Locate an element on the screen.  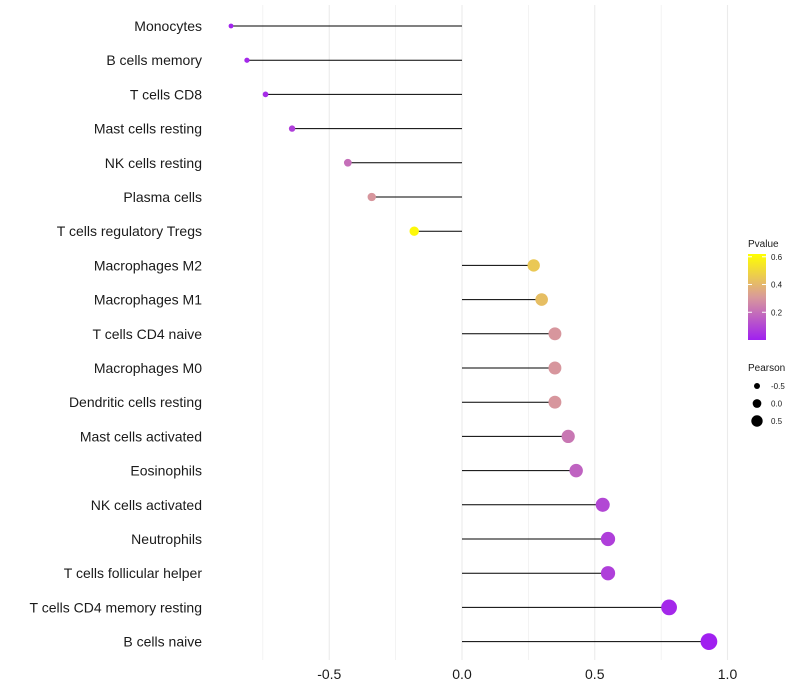
category-label: Dendritic cells resting is located at coordinates (135, 402).